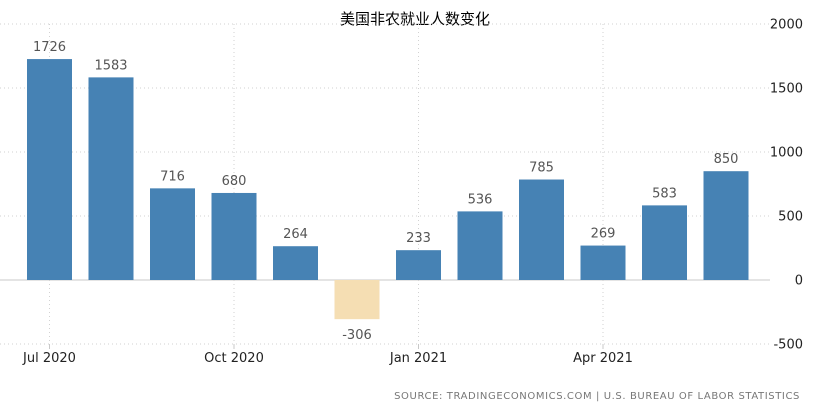  Describe the element at coordinates (172, 176) in the screenshot. I see `data-label: 716` at that location.